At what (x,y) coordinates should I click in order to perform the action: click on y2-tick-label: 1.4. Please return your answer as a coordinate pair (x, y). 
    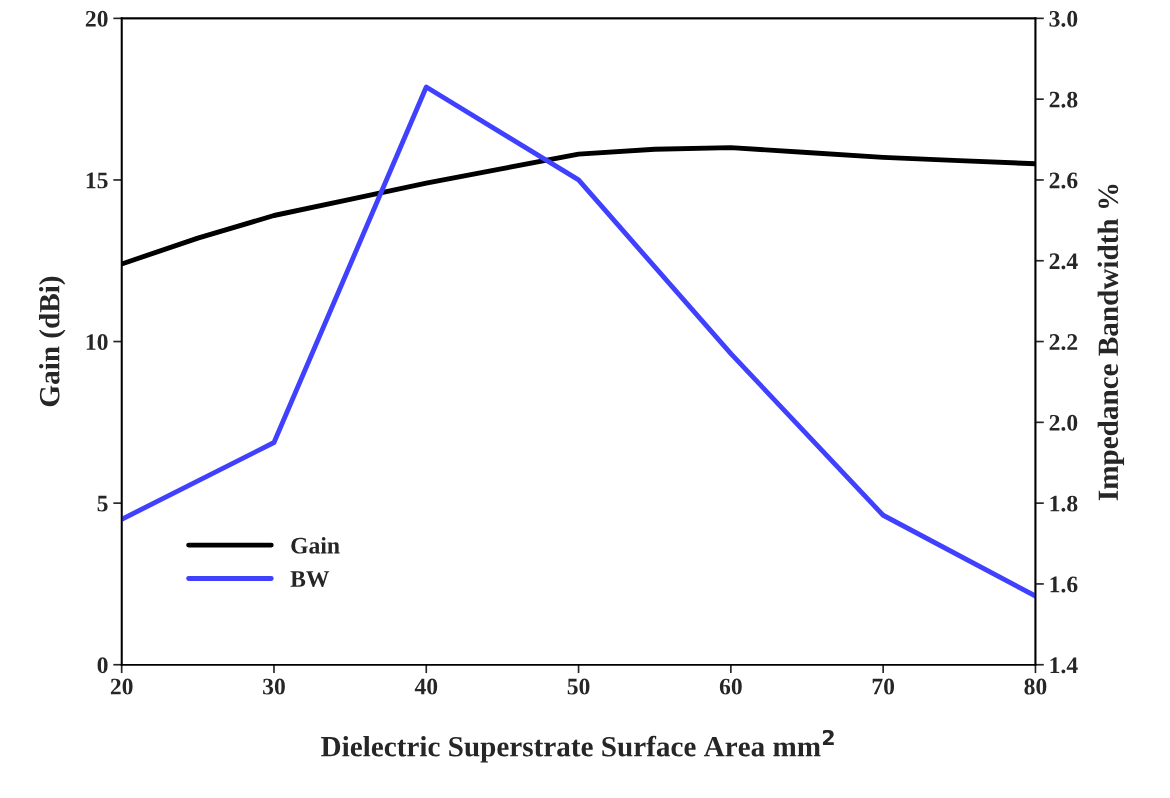
    Looking at the image, I should click on (1064, 665).